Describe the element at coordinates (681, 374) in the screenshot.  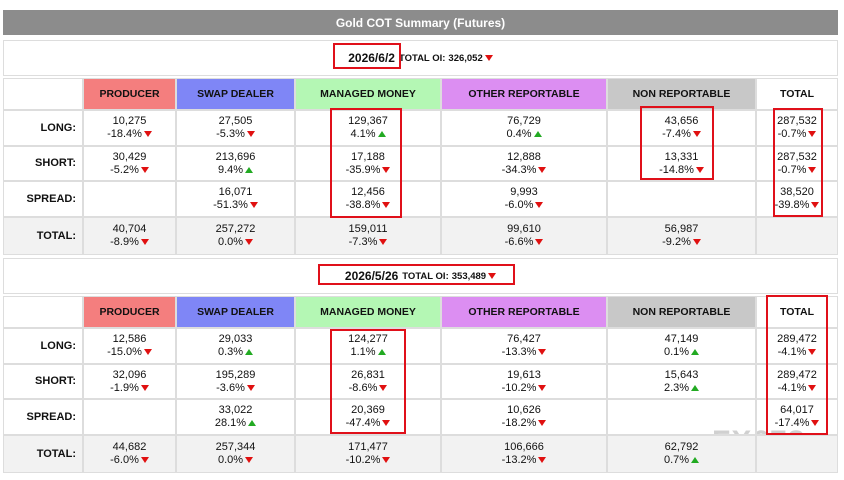
I see `cell-value: 15,643` at that location.